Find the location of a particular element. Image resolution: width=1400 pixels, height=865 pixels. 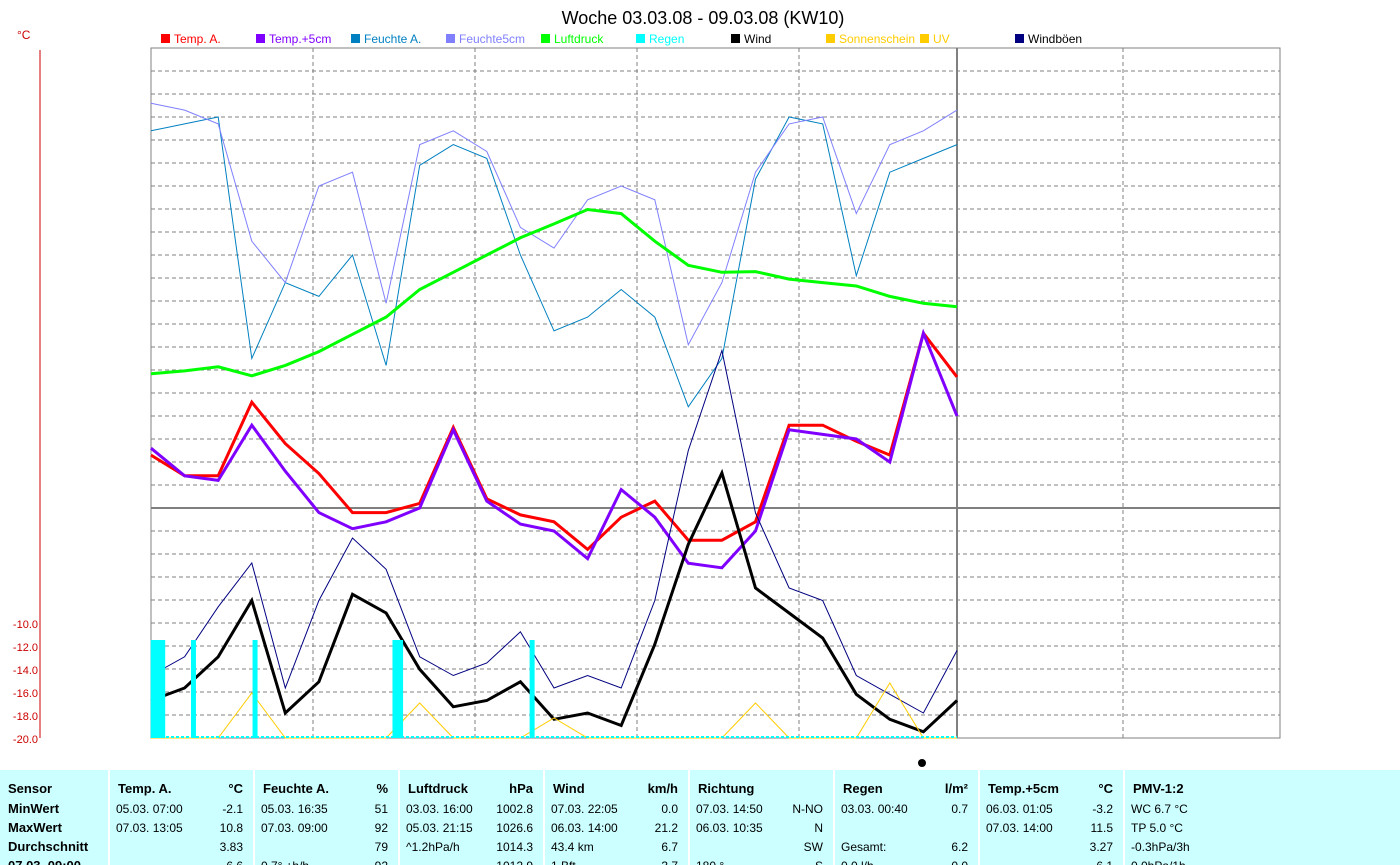

column-unit: hPa is located at coordinates (521, 788).